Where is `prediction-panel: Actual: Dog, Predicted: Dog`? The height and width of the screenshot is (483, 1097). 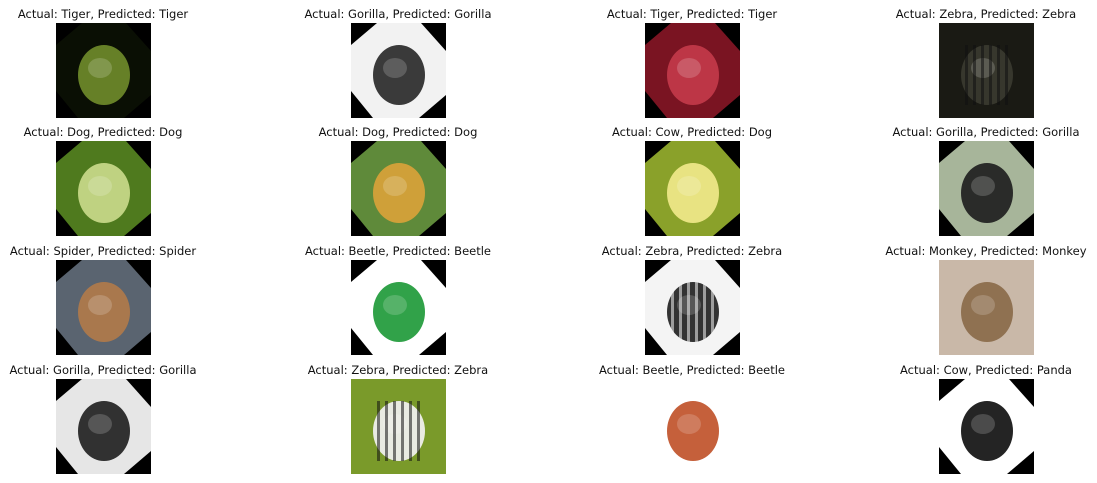
prediction-panel: Actual: Dog, Predicted: Dog is located at coordinates (398, 177).